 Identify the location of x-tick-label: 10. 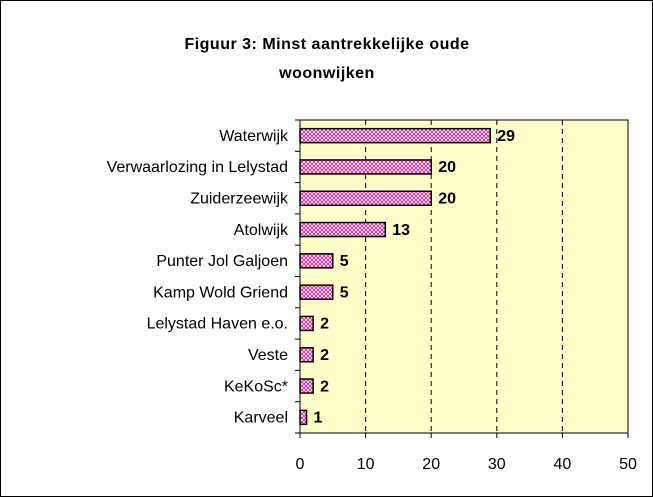
(366, 464).